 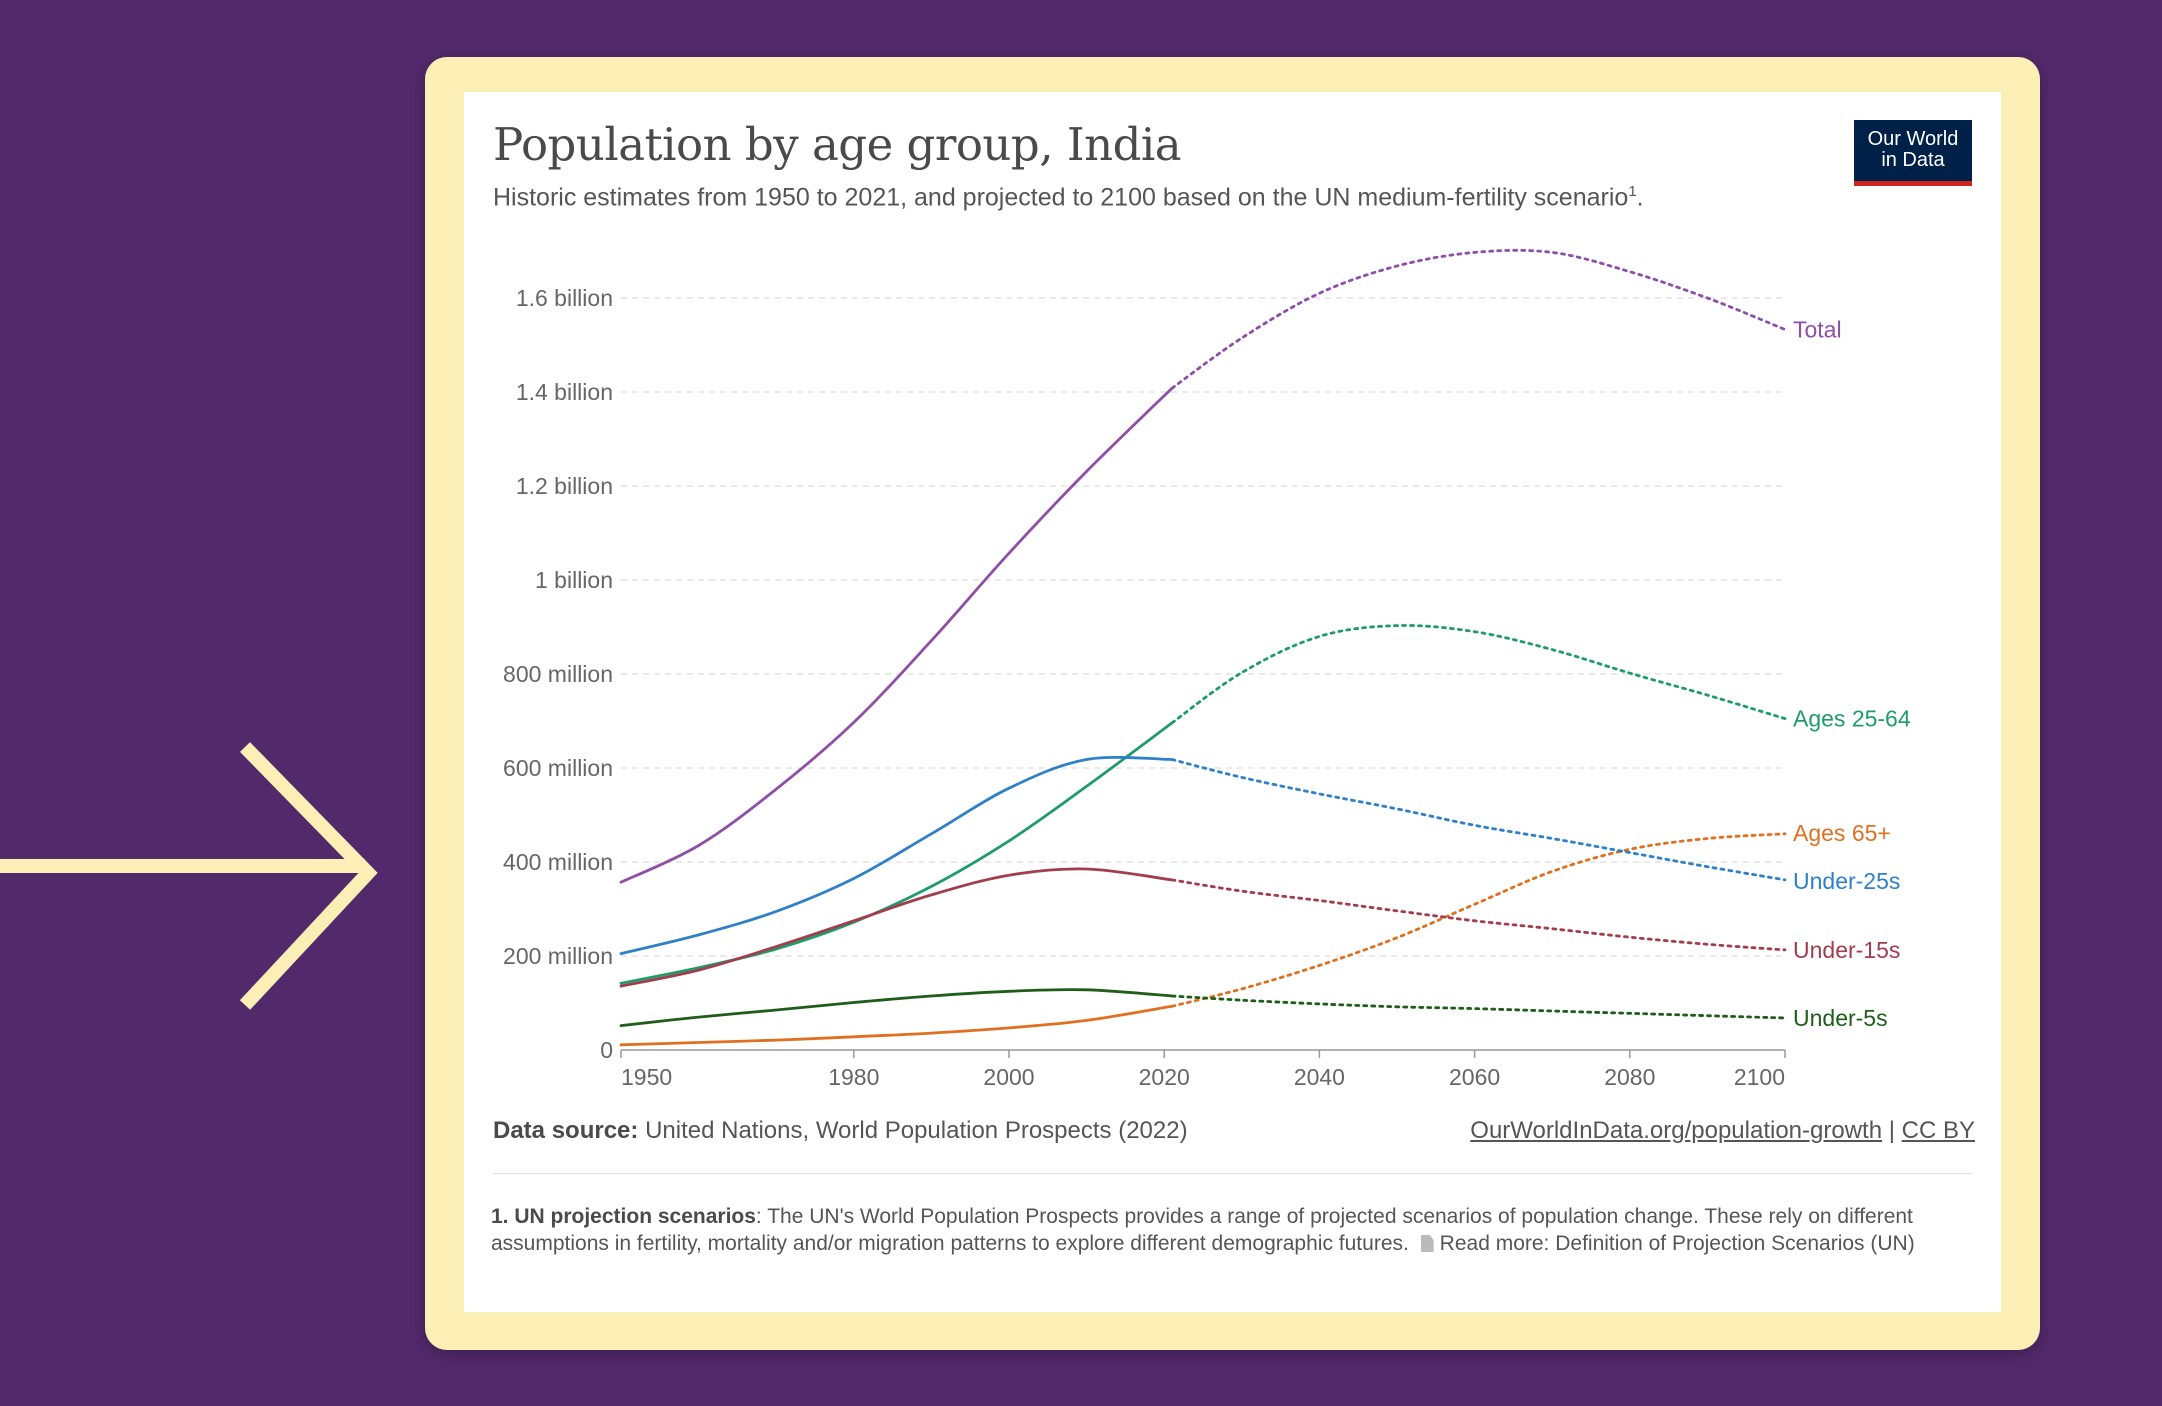 I want to click on x-tick-label: 2040, so click(x=1319, y=1077).